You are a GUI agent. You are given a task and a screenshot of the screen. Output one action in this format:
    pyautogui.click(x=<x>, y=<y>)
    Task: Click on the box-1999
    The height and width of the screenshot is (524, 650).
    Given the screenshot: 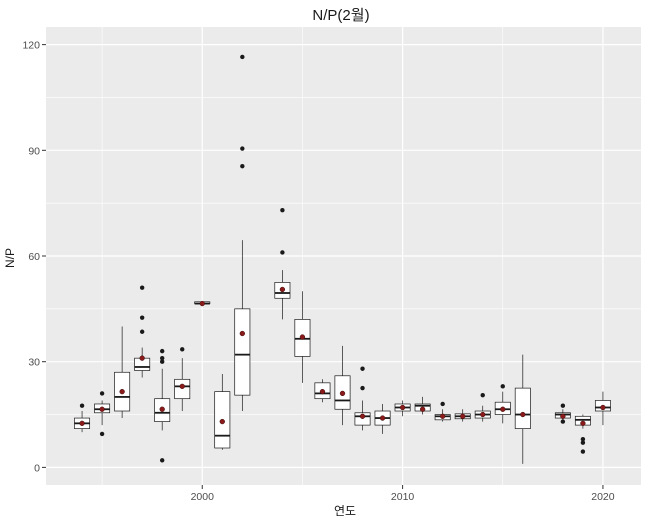 What is the action you would take?
    pyautogui.click(x=182, y=379)
    